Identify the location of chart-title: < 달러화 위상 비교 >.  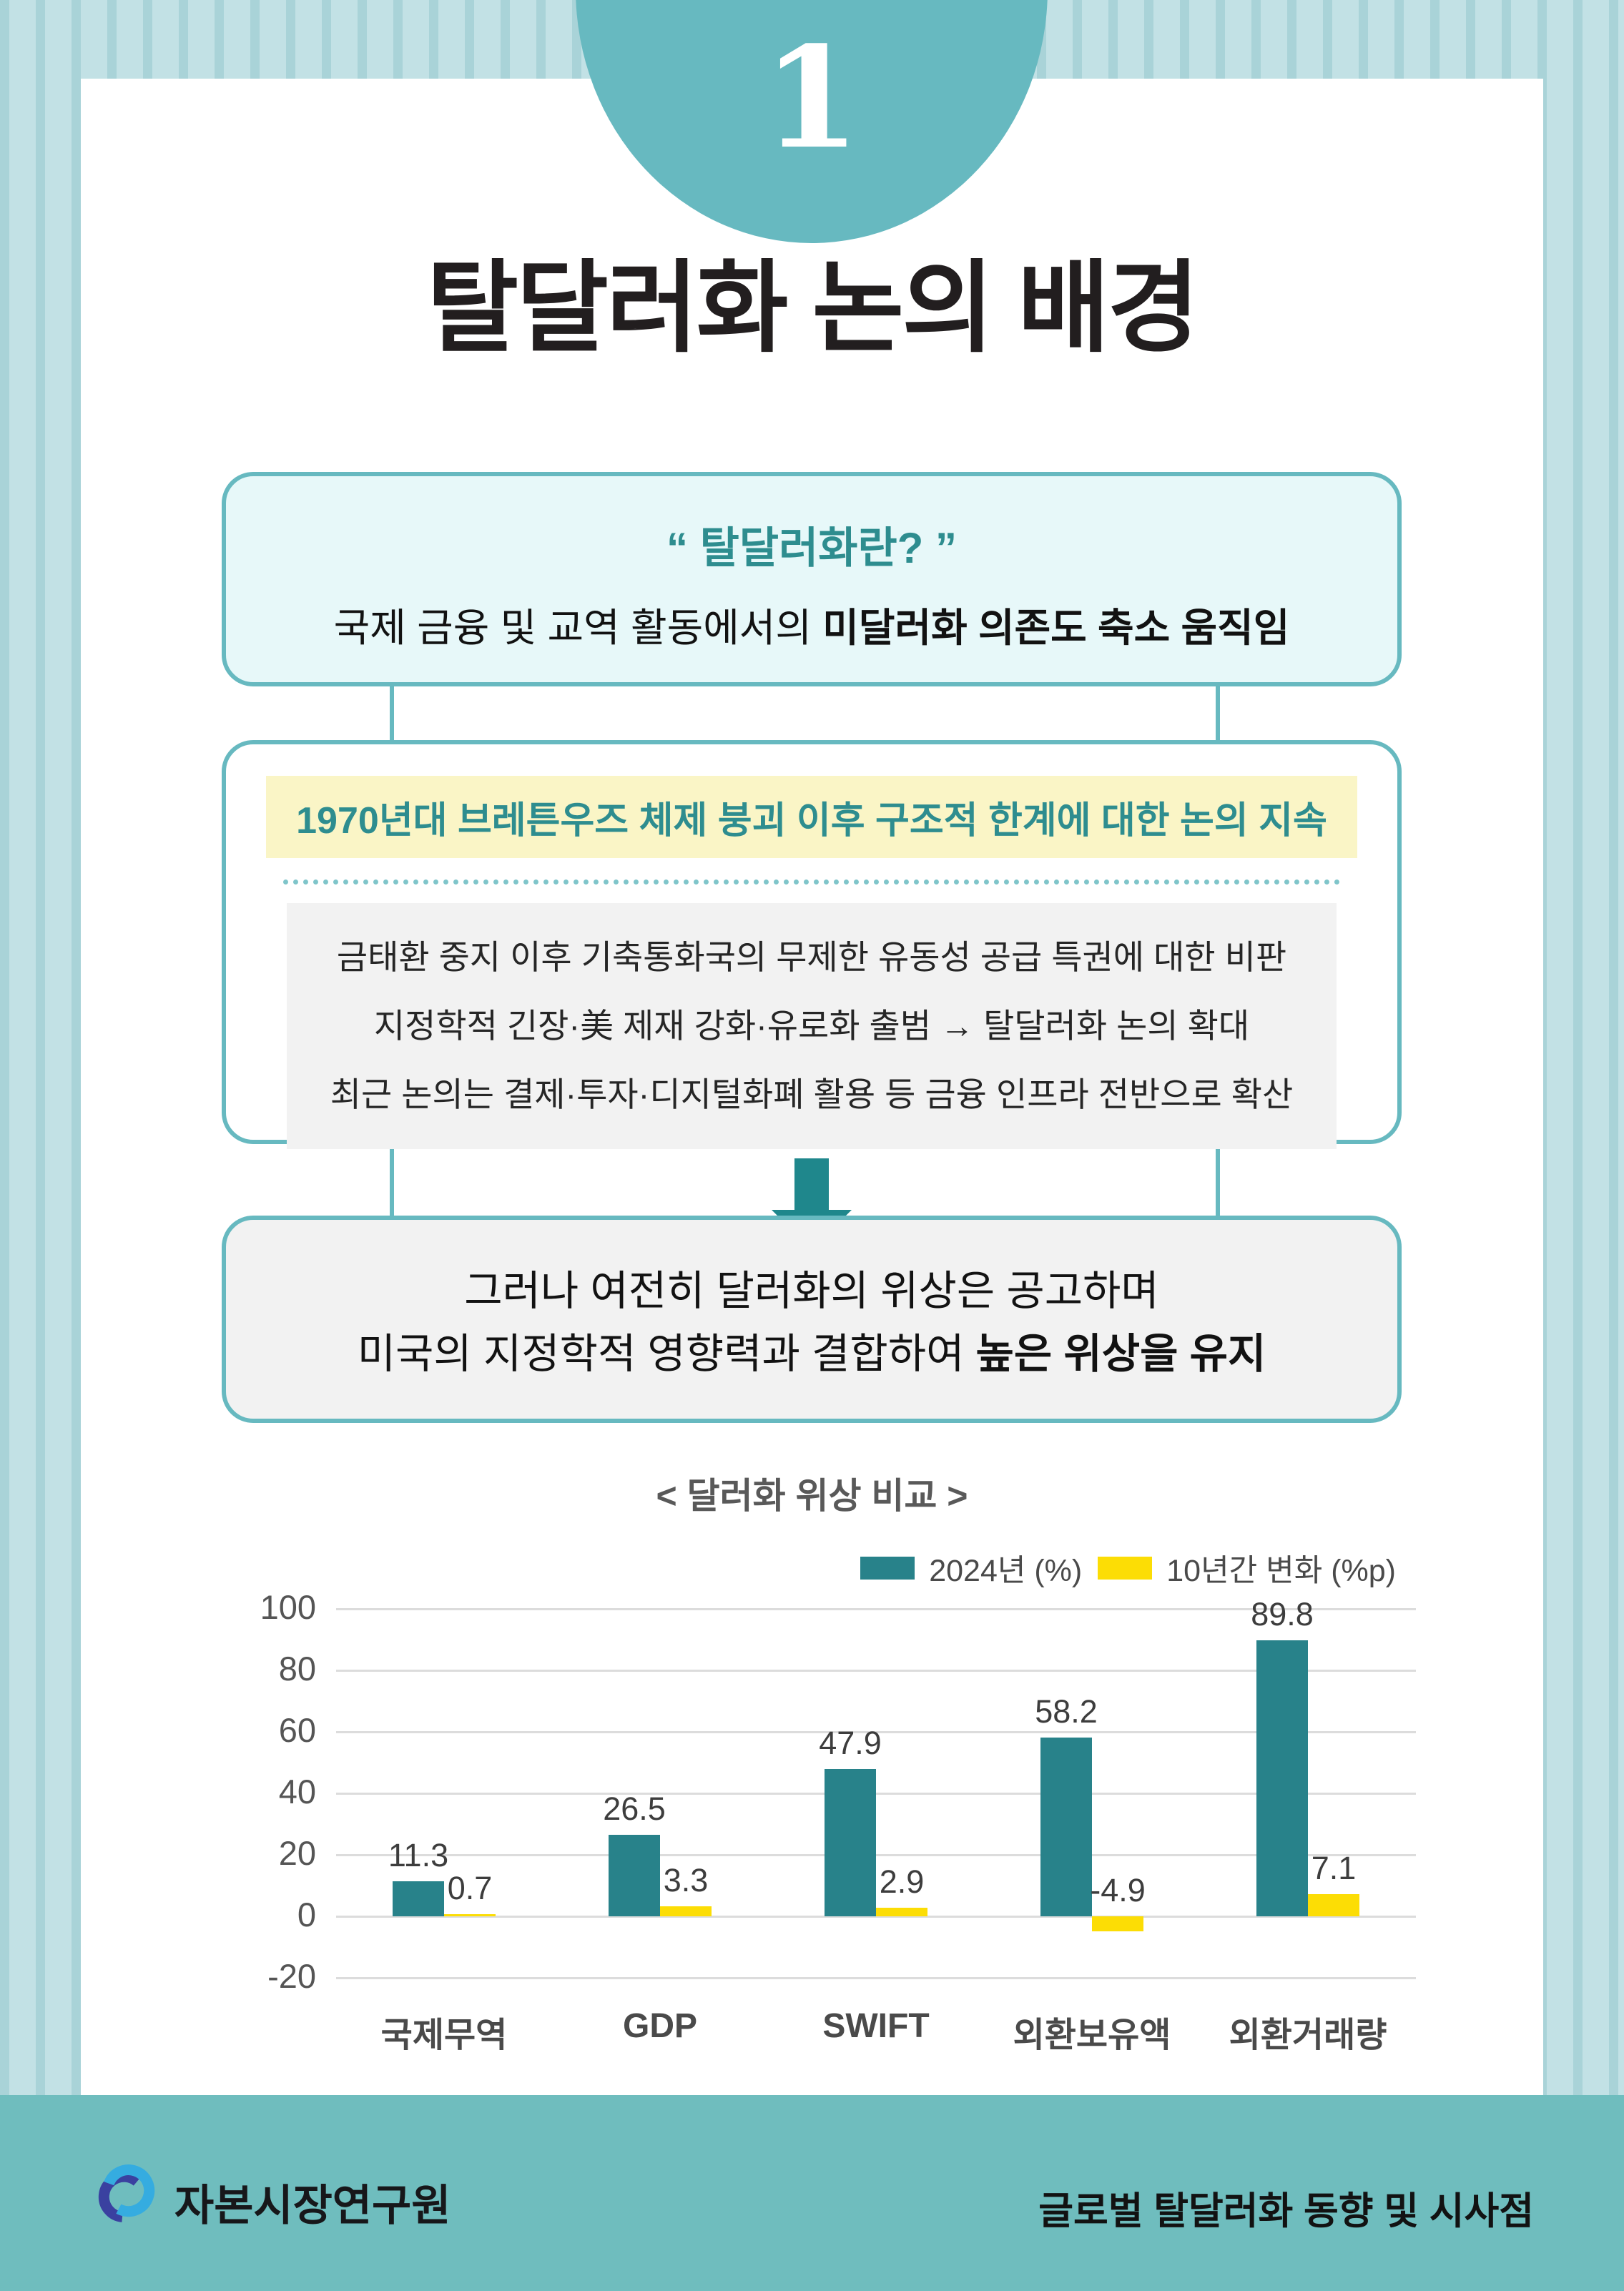
(812, 1496).